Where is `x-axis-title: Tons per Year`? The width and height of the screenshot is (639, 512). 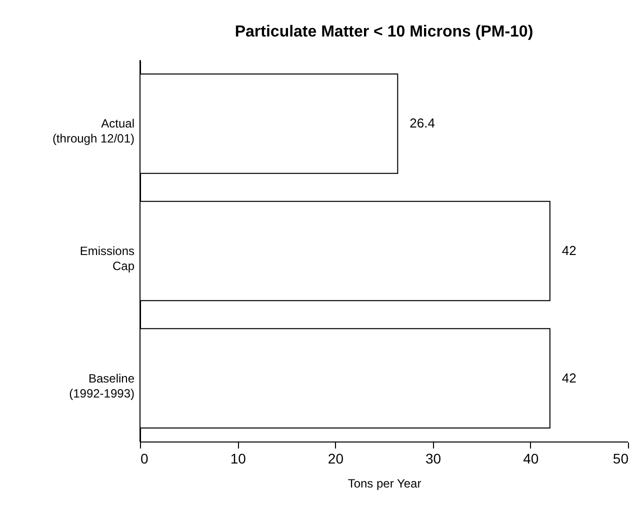
x-axis-title: Tons per Year is located at coordinates (385, 483).